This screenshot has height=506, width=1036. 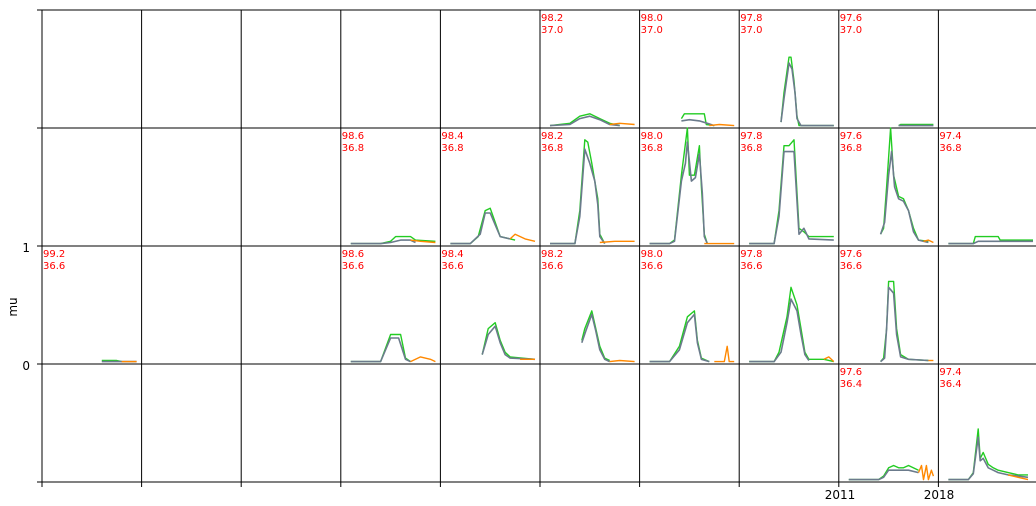 What do you see at coordinates (90, 306) in the screenshot?
I see `panel: 99.236.6` at bounding box center [90, 306].